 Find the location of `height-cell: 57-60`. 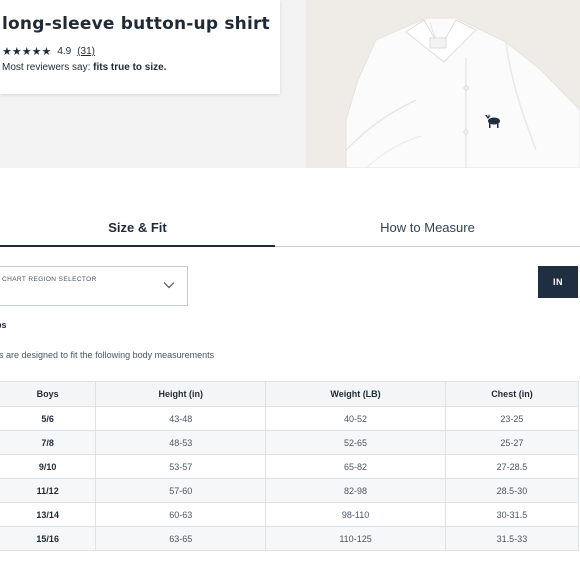

height-cell: 57-60 is located at coordinates (181, 490).